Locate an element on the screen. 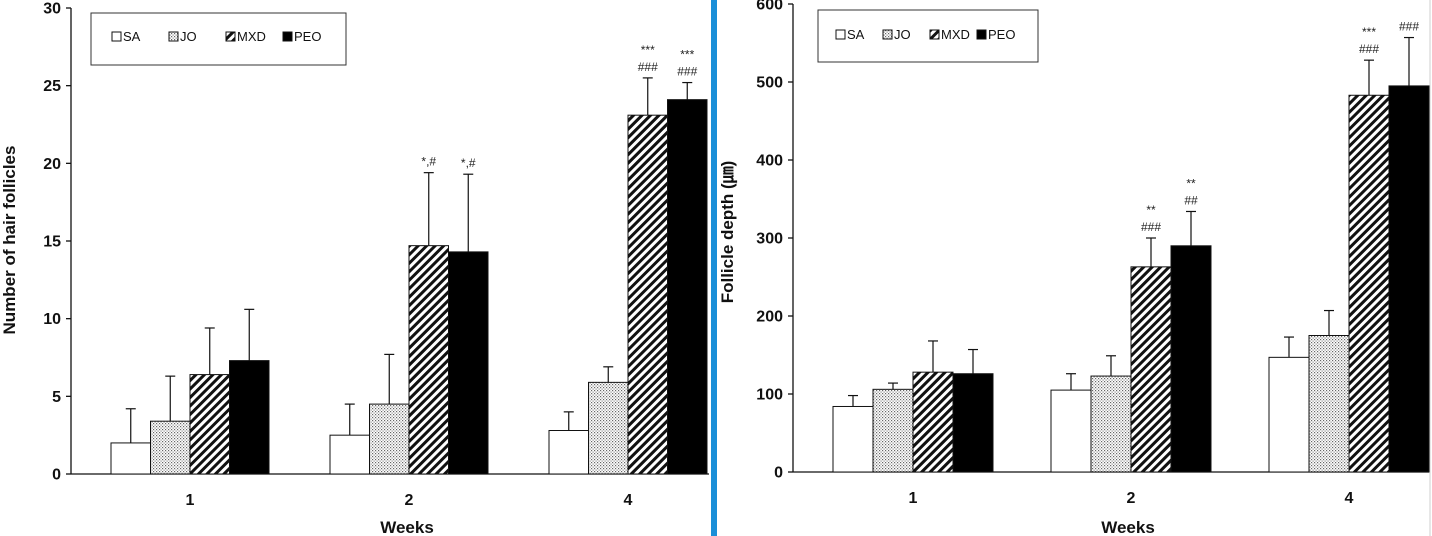  y-tick-label: 400 is located at coordinates (769, 161).